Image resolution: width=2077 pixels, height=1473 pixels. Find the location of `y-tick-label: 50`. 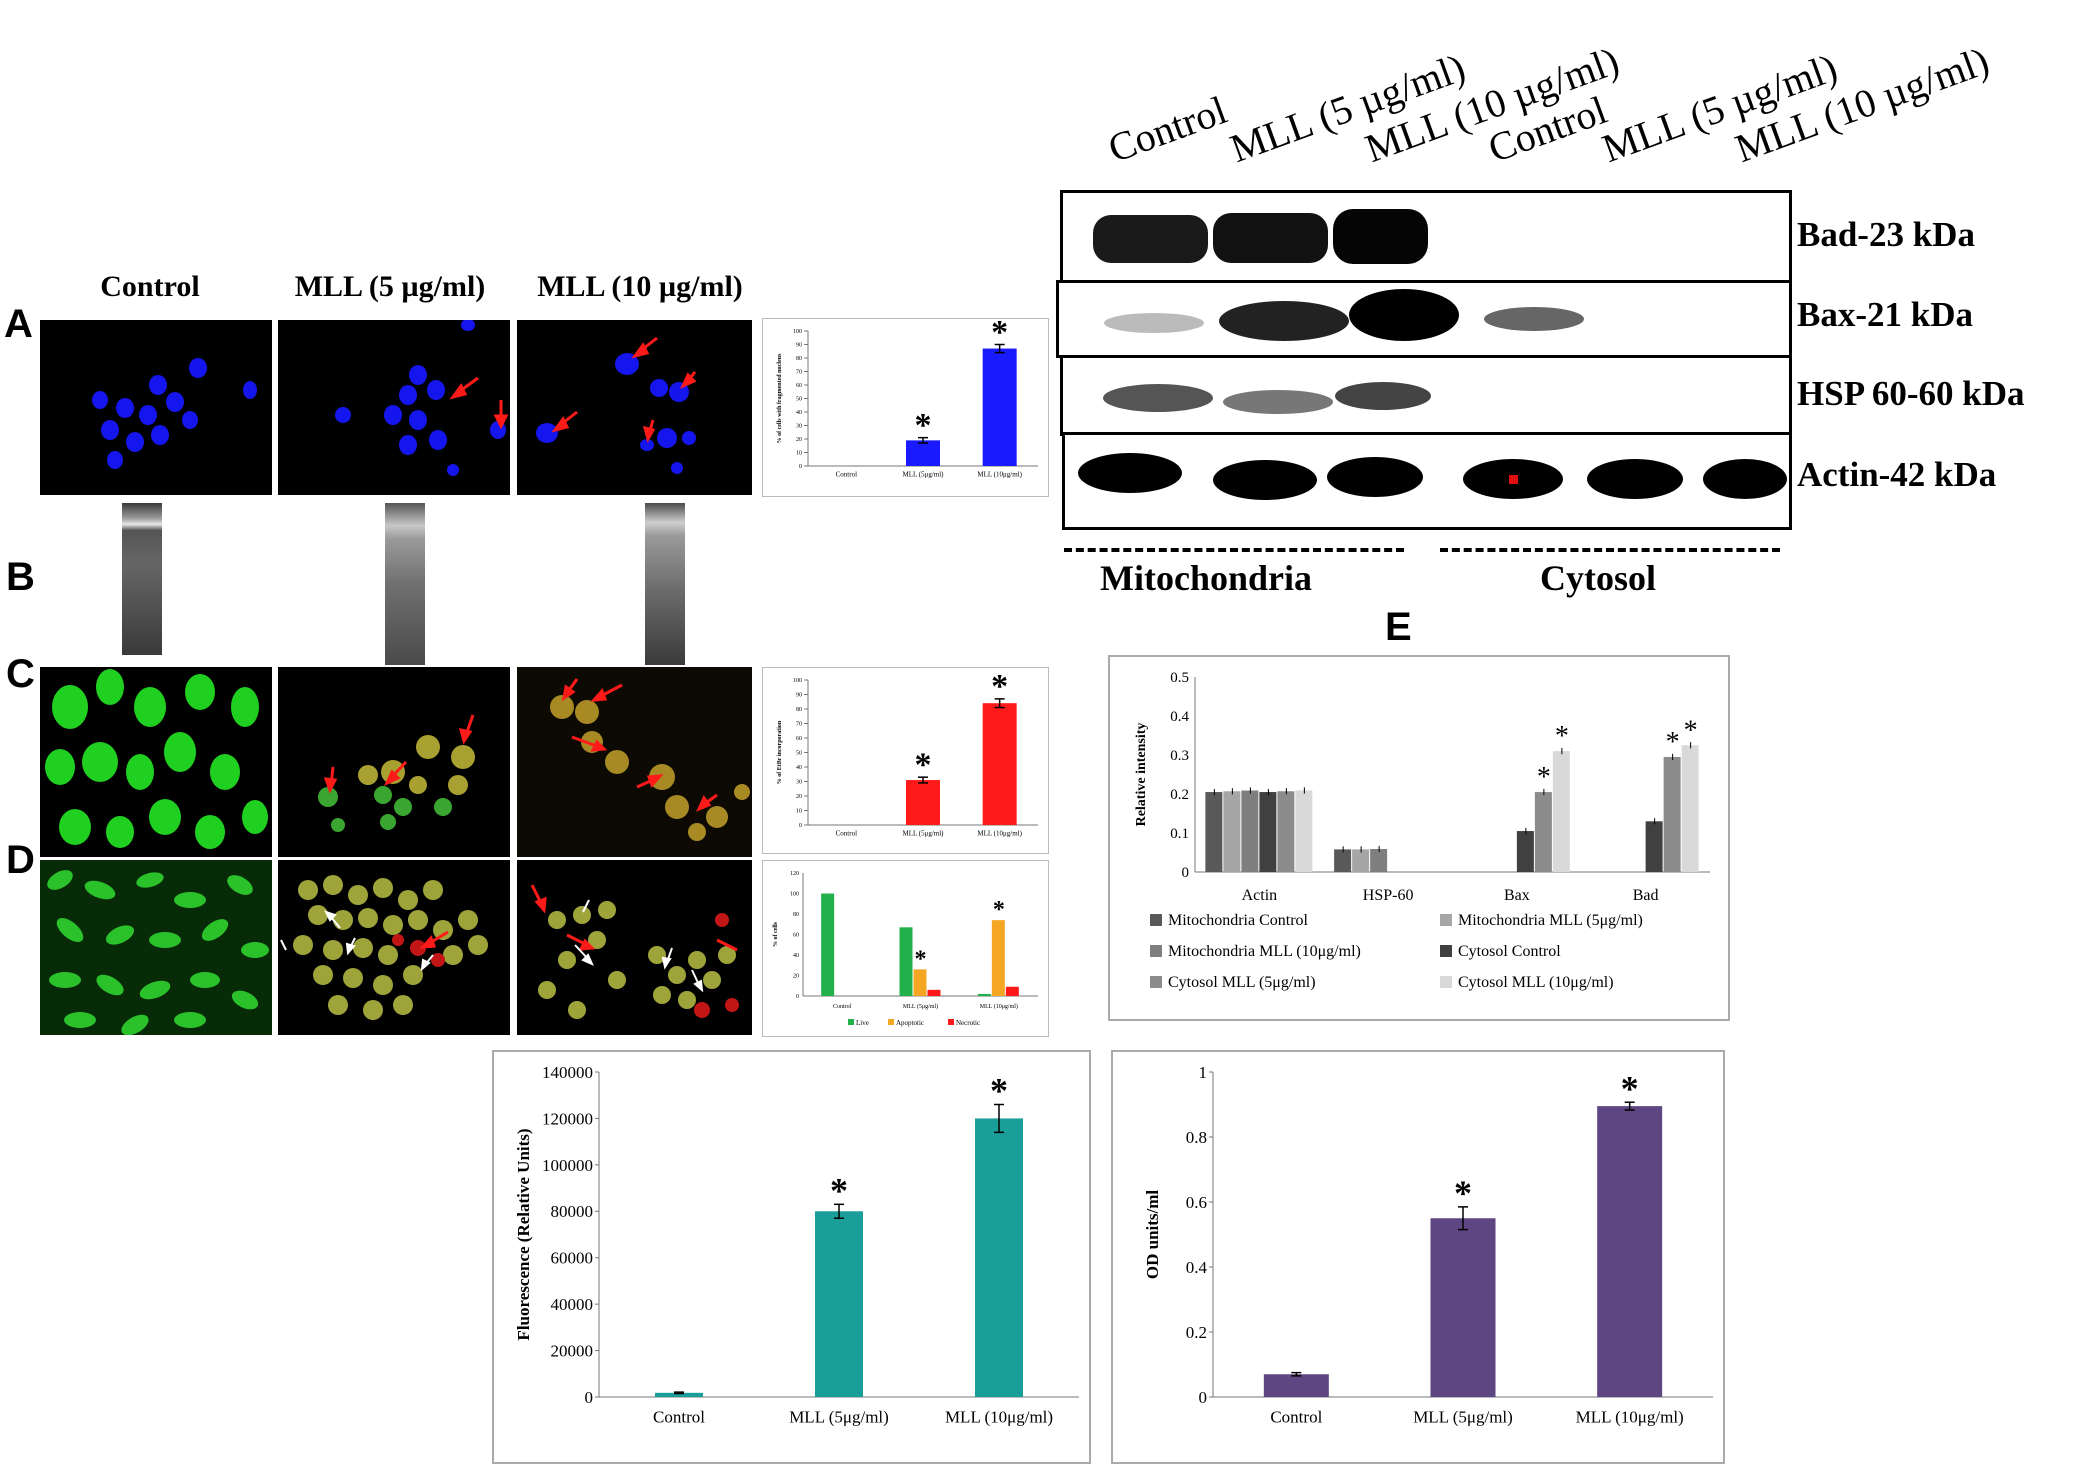

y-tick-label: 50 is located at coordinates (799, 400).